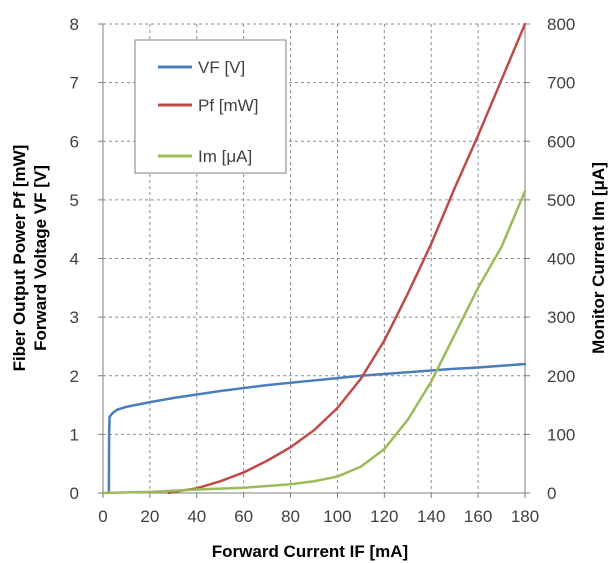 The image size is (613, 563). Describe the element at coordinates (598, 258) in the screenshot. I see `y-right-axis-title: Monitor Current Im [μA]` at that location.